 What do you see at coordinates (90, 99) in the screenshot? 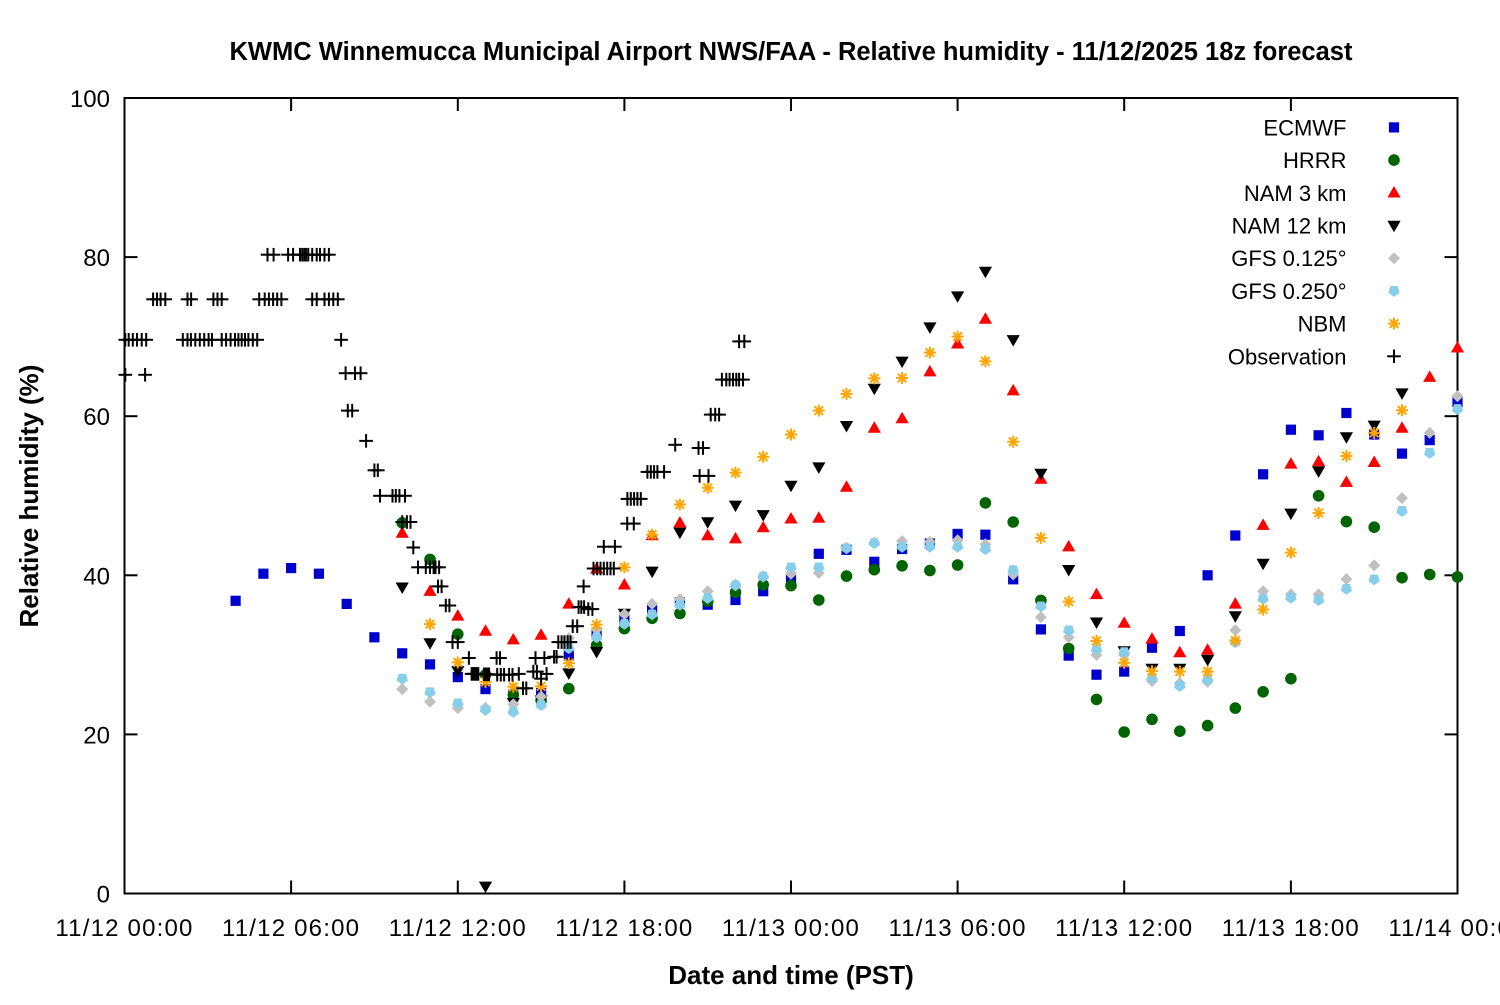
I see `svg-text: 100` at bounding box center [90, 99].